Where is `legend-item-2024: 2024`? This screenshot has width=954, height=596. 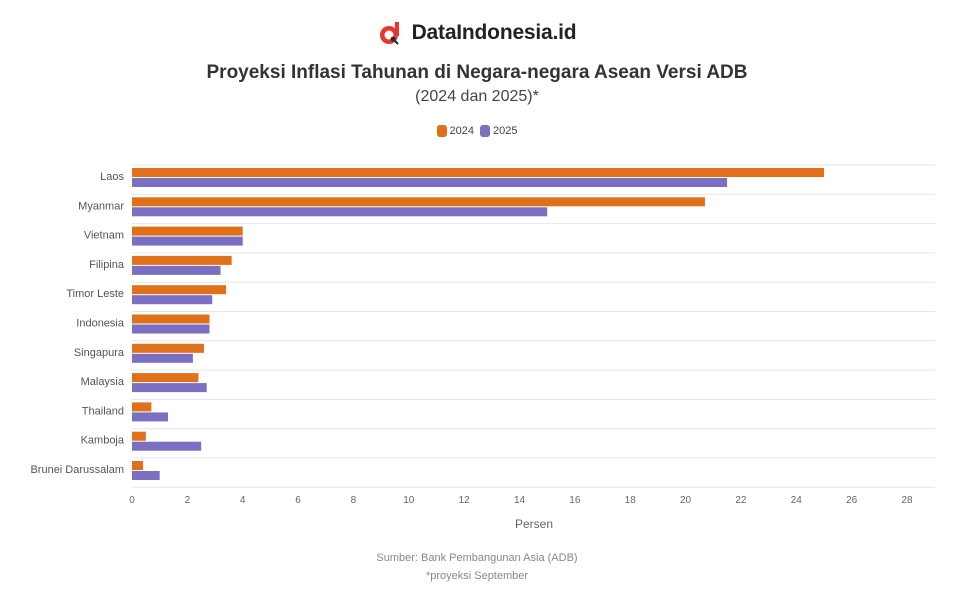
legend-item-2024: 2024 is located at coordinates (455, 131).